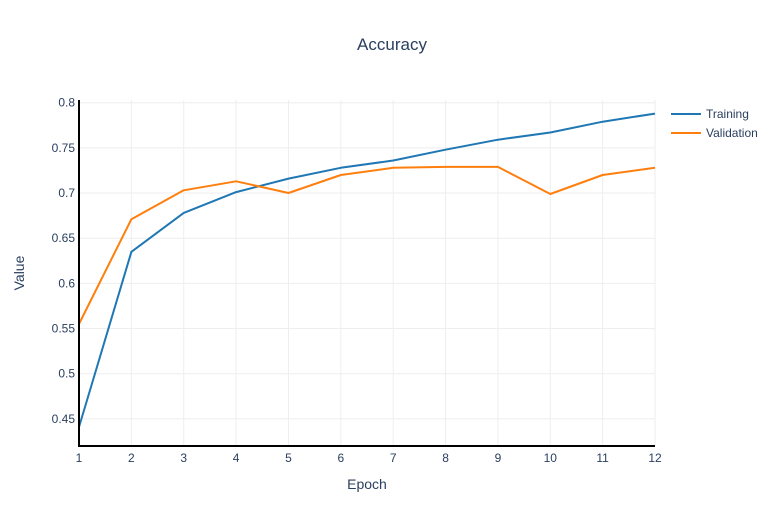 The height and width of the screenshot is (525, 783). Describe the element at coordinates (66, 103) in the screenshot. I see `y-tick-label: 0.8` at that location.